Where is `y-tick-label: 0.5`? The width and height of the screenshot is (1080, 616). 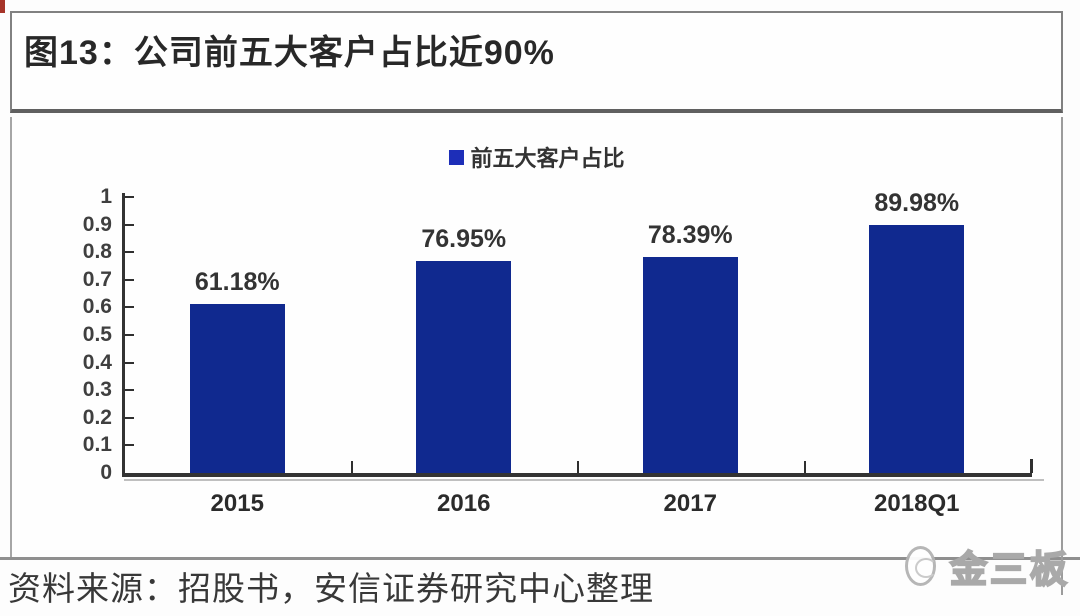
y-tick-label: 0.5 is located at coordinates (97, 334).